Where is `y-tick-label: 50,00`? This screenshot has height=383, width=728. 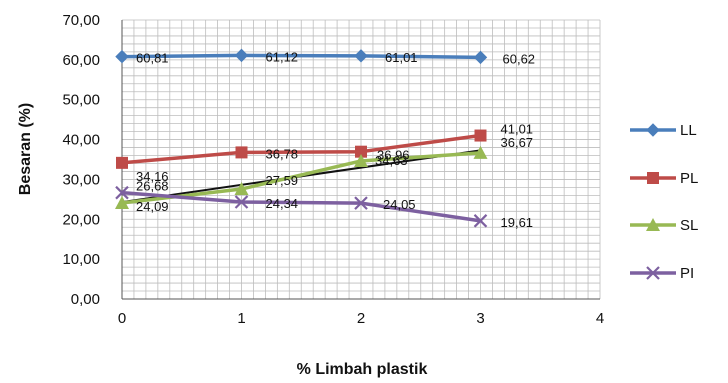
y-tick-label: 50,00 is located at coordinates (81, 100).